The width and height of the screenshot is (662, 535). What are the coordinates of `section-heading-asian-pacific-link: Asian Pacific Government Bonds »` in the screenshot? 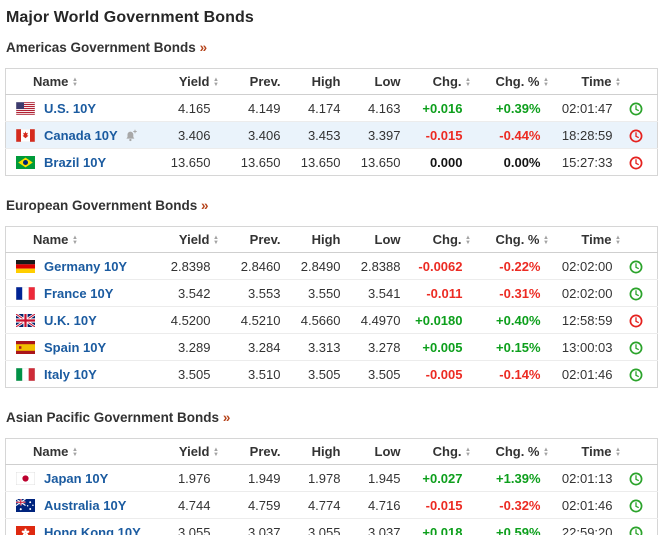 It's located at (331, 417).